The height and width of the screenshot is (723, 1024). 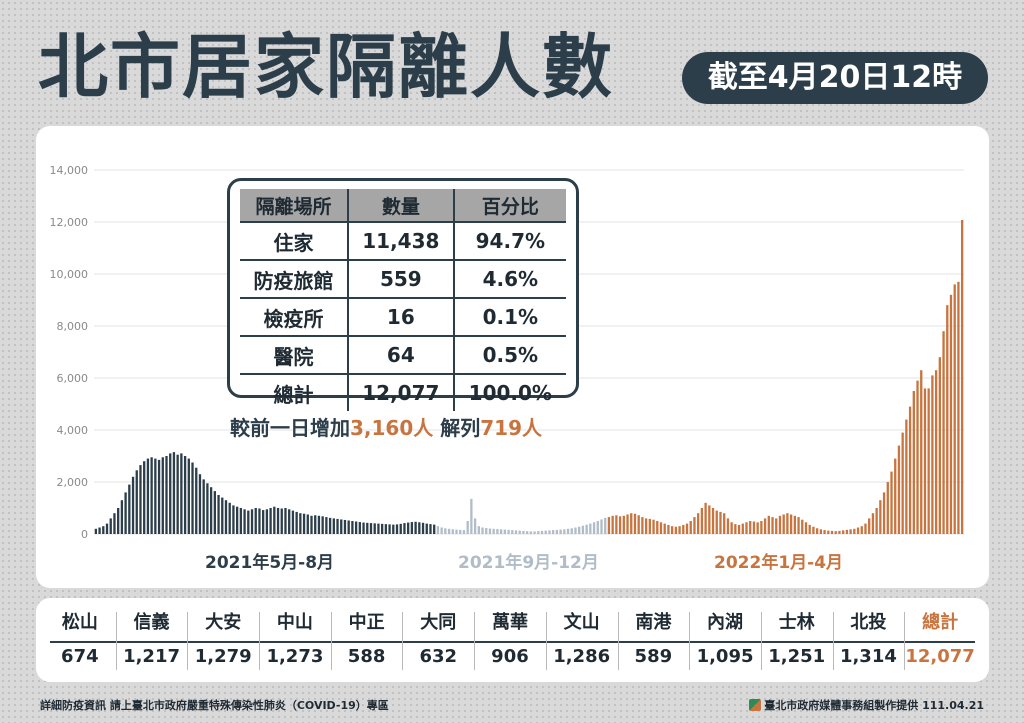 What do you see at coordinates (294, 392) in the screenshot?
I see `table-cell: 總計` at bounding box center [294, 392].